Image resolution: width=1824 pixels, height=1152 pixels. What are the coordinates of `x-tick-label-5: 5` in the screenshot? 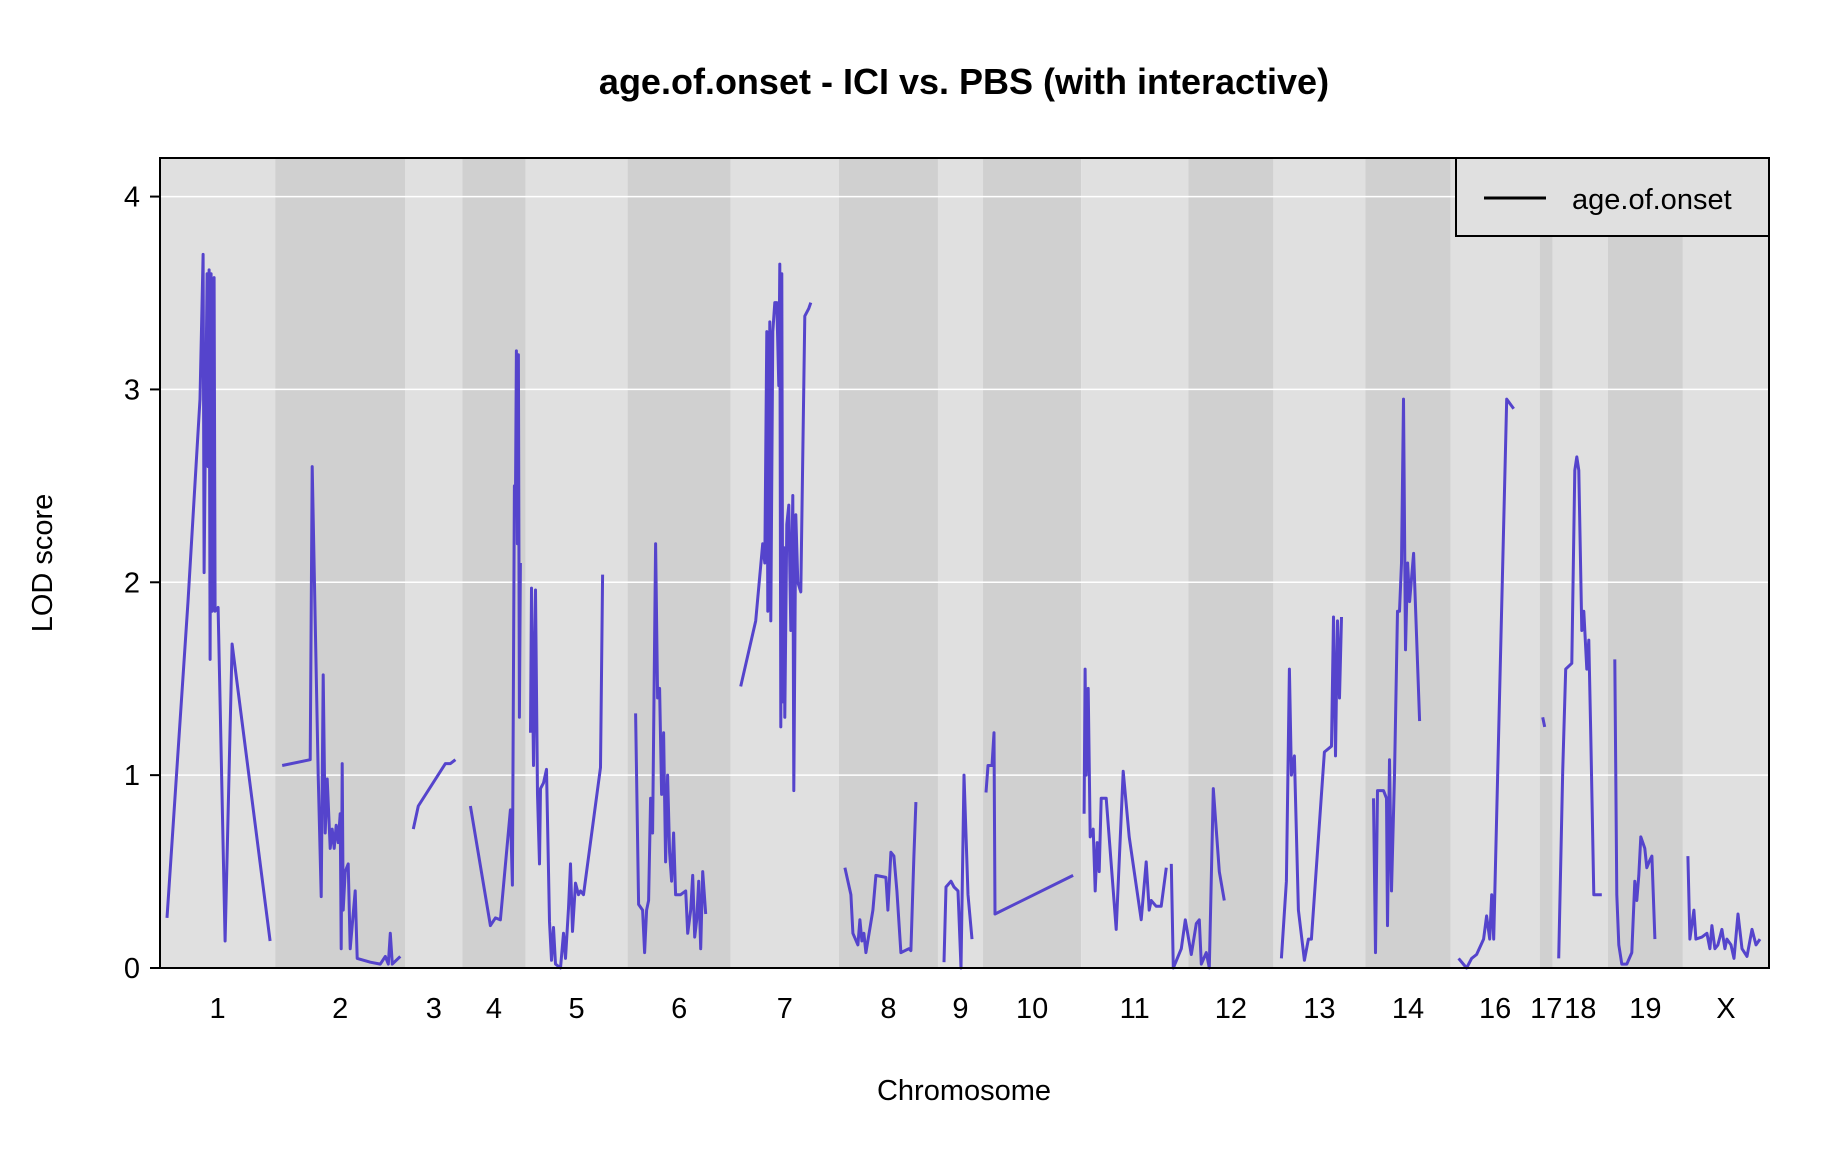 It's located at (576, 1009).